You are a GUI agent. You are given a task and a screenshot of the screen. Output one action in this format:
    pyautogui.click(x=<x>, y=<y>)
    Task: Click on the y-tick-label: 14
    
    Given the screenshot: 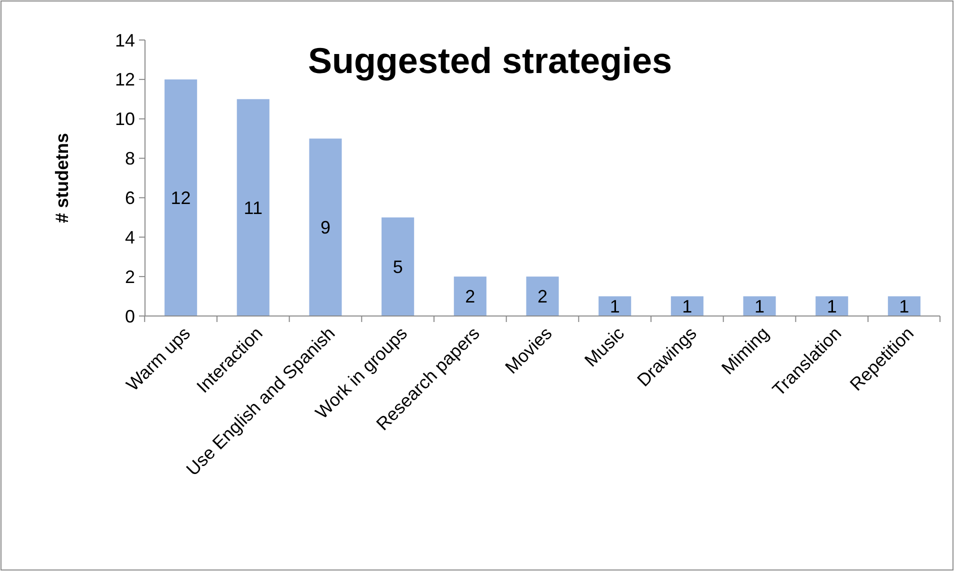 What is the action you would take?
    pyautogui.click(x=124, y=40)
    